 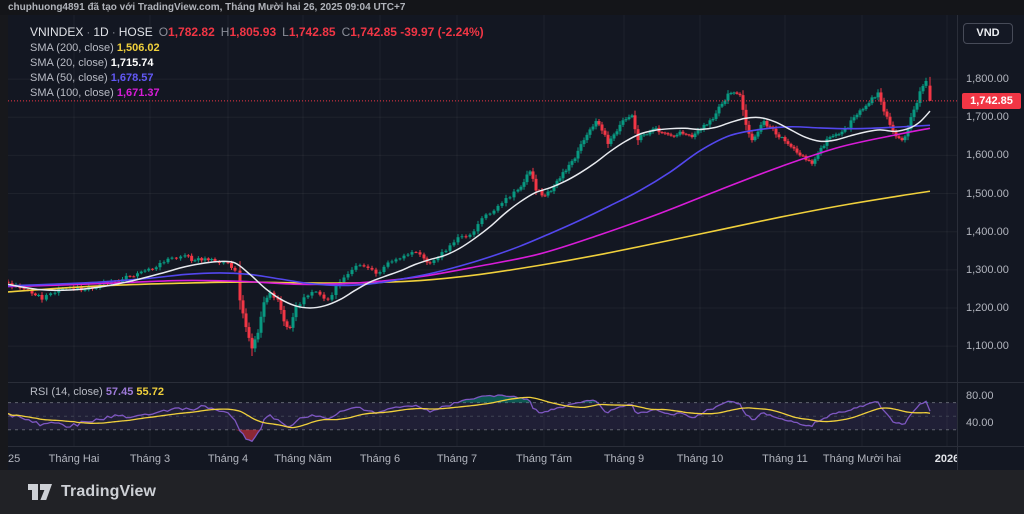 I want to click on tradingview-logo-icon, so click(x=40, y=491).